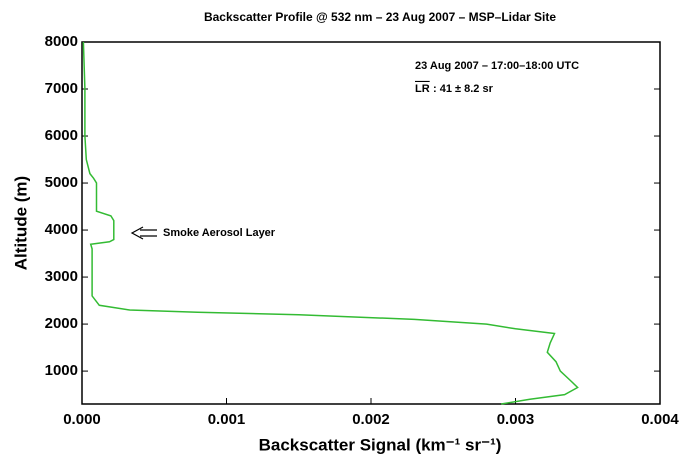 The image size is (691, 456). Describe the element at coordinates (227, 419) in the screenshot. I see `x-tick-label: 0.001` at that location.